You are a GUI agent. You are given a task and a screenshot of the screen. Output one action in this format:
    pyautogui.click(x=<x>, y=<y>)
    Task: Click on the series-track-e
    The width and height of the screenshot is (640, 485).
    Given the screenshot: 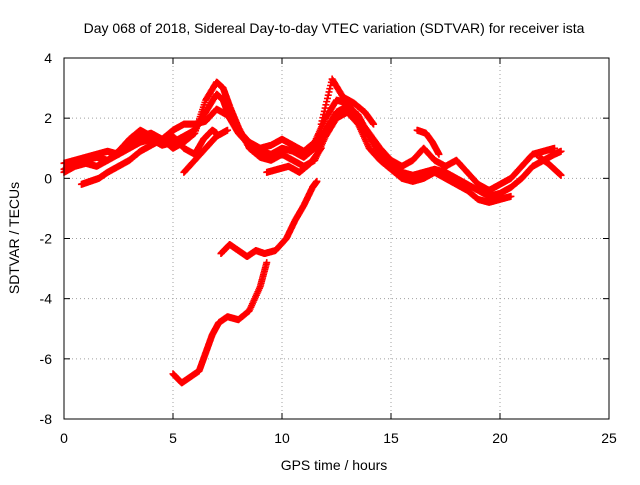 What is the action you would take?
    pyautogui.click(x=205, y=151)
    